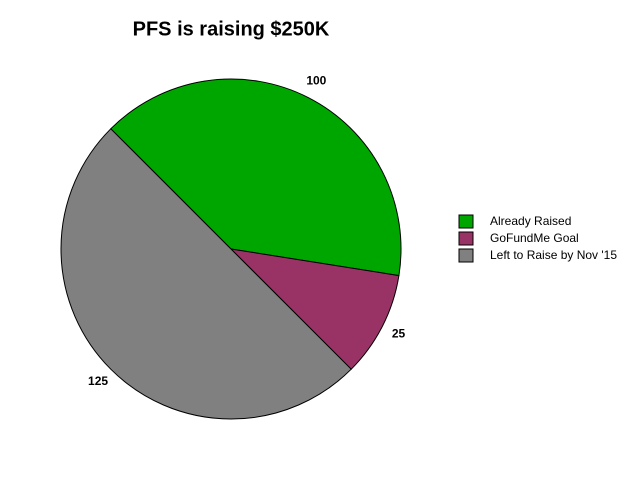  Describe the element at coordinates (553, 255) in the screenshot. I see `legend-label: Left to Raise by Nov '15` at that location.